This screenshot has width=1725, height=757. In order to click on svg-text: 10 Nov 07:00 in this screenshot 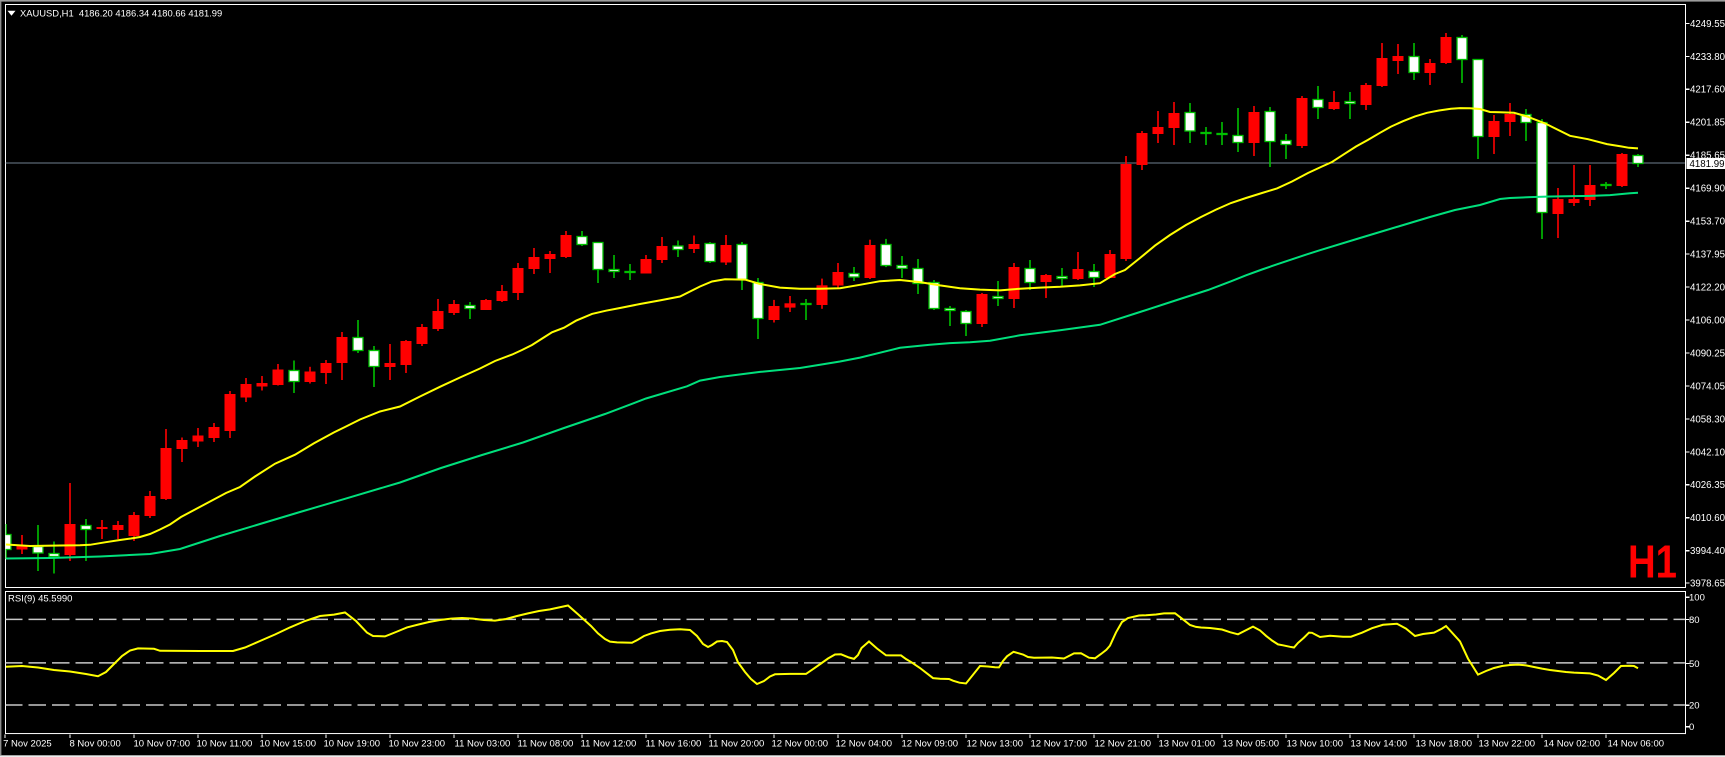, I will do `click(162, 744)`.